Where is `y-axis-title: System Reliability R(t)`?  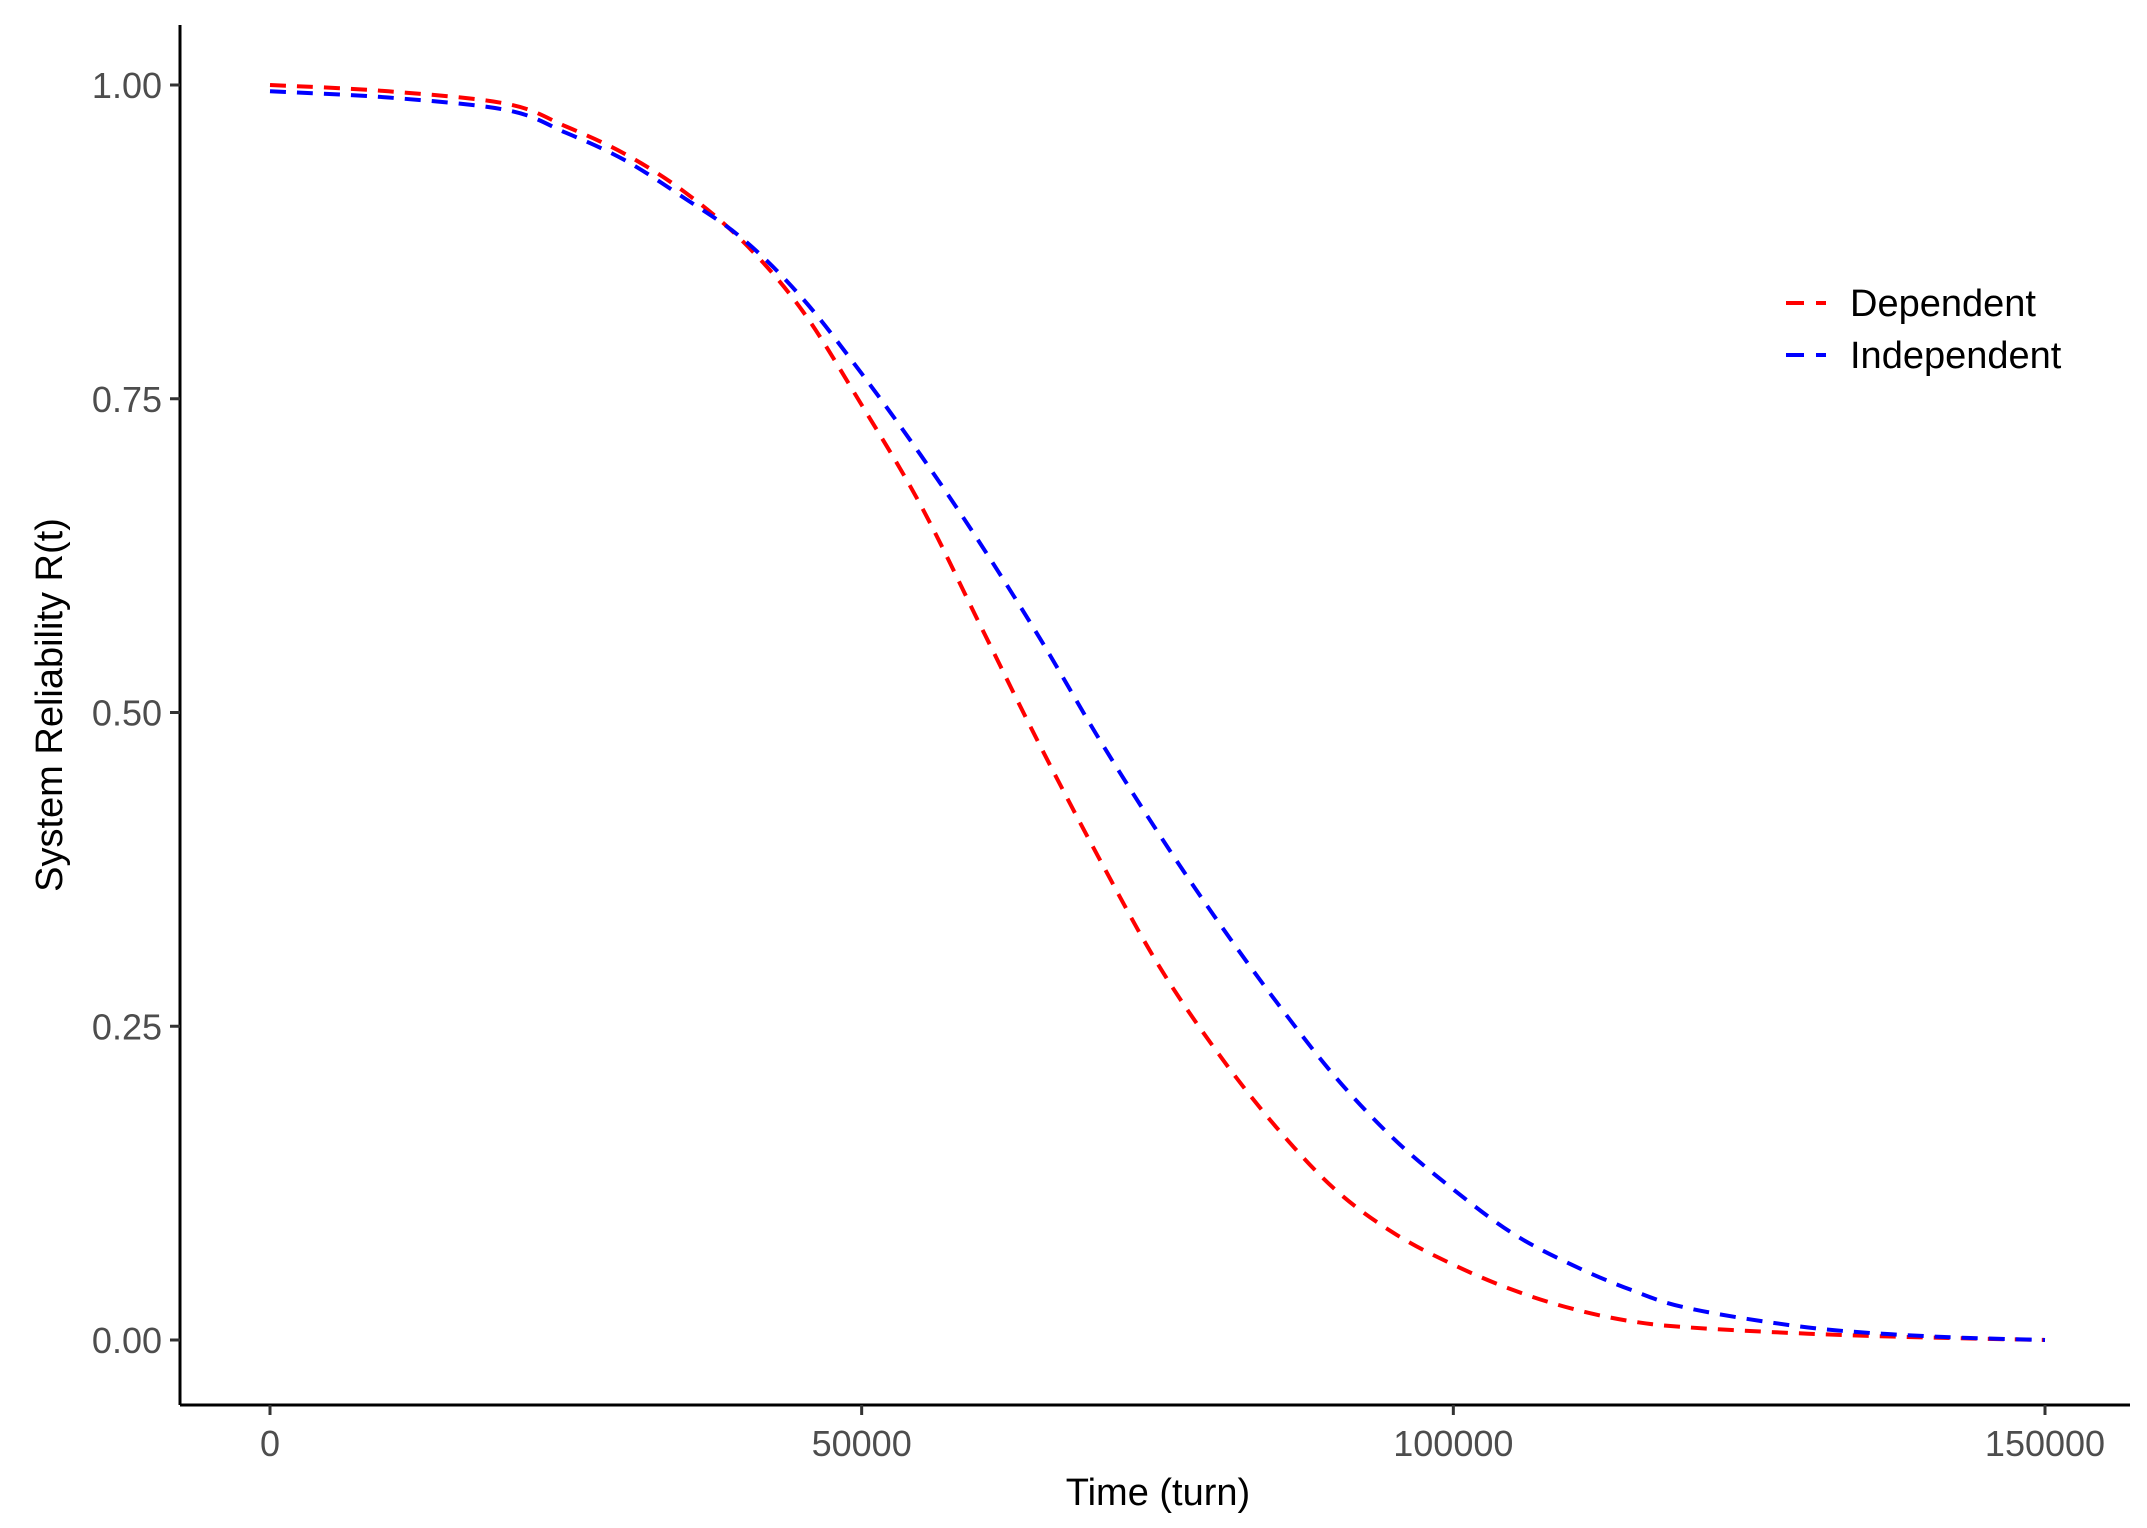
y-axis-title: System Reliability R(t) is located at coordinates (50, 705).